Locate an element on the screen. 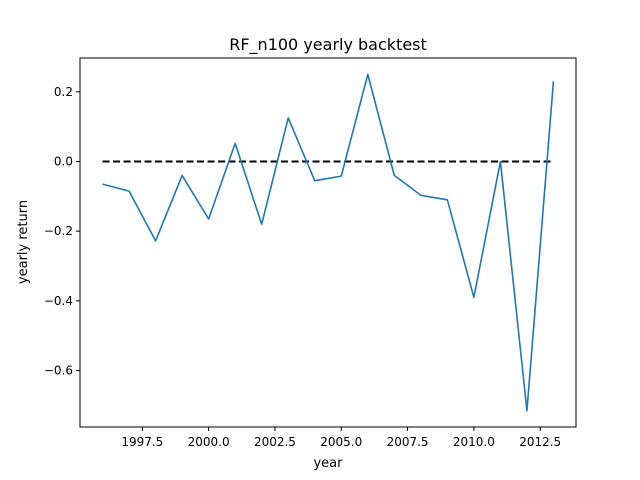 The height and width of the screenshot is (480, 640). x-tick-label: 2007.5 is located at coordinates (408, 442).